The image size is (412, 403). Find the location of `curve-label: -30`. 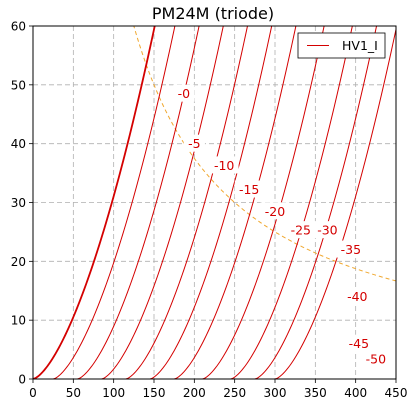

curve-label: -30 is located at coordinates (327, 230).